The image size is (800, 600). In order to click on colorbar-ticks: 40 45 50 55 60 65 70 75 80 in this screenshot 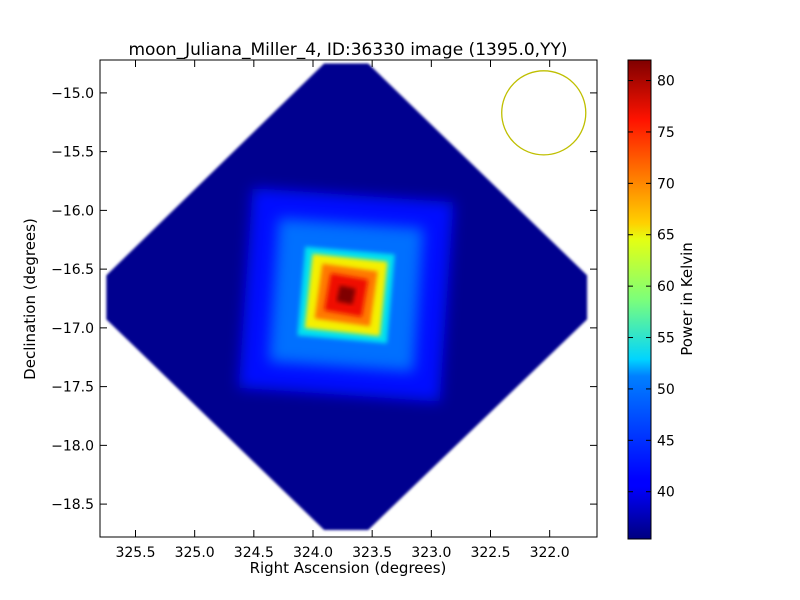, I will do `click(651, 287)`.